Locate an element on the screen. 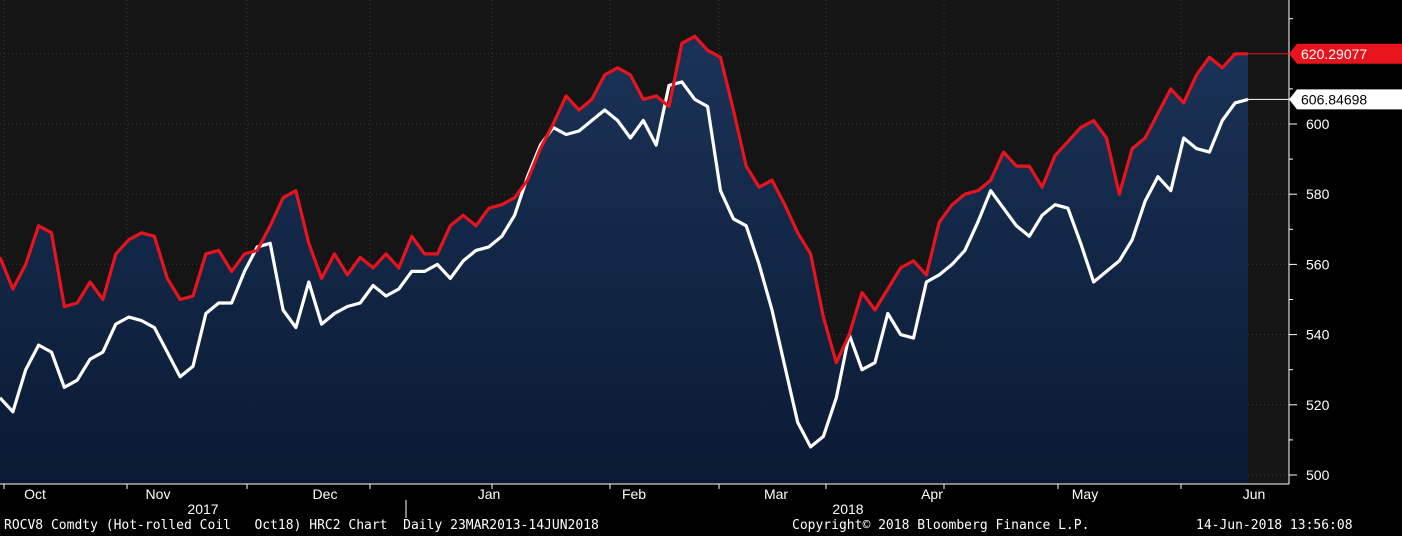 This screenshot has height=536, width=1402. x-year-label: 2017 is located at coordinates (202, 509).